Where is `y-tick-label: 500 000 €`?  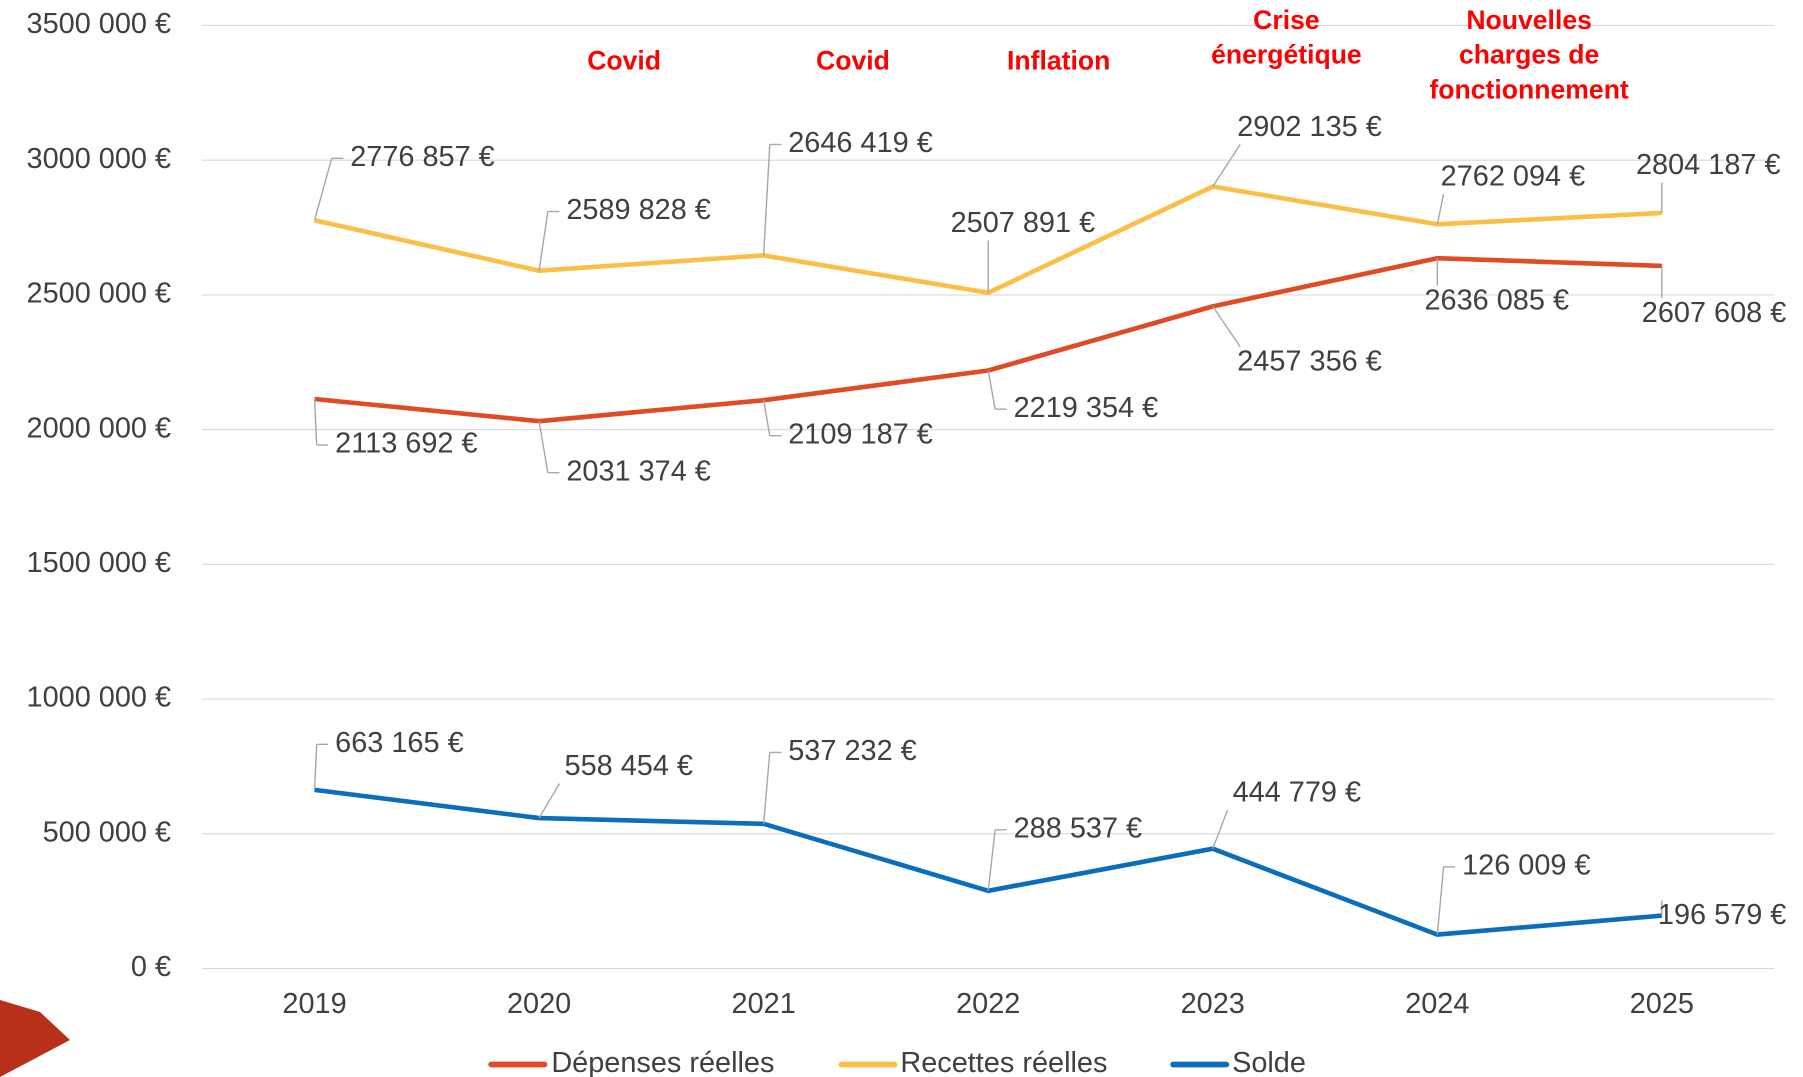 y-tick-label: 500 000 € is located at coordinates (107, 832).